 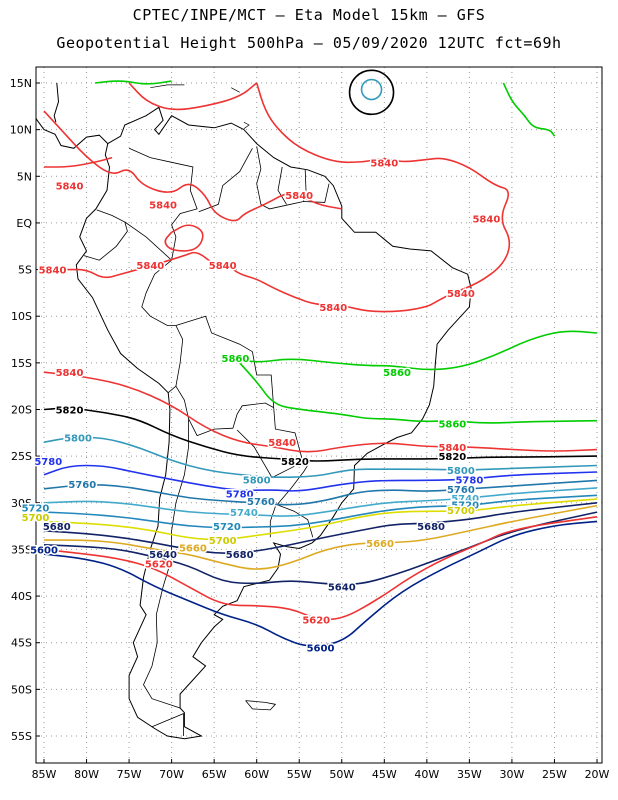 What do you see at coordinates (21, 596) in the screenshot?
I see `lat-tick-label: 40S` at bounding box center [21, 596].